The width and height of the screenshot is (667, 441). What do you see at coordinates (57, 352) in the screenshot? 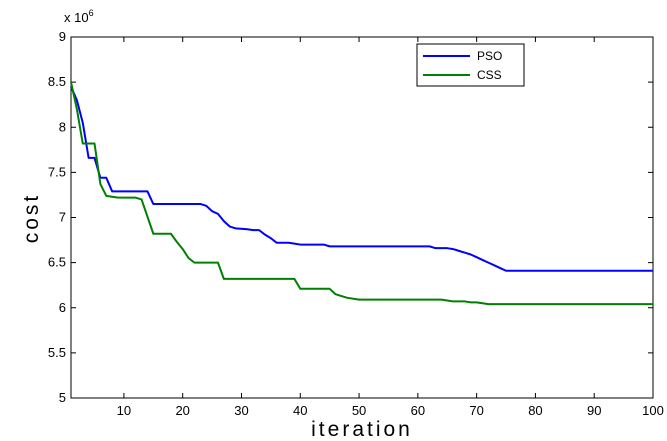
I see `y-tick-label: 5.5` at bounding box center [57, 352].